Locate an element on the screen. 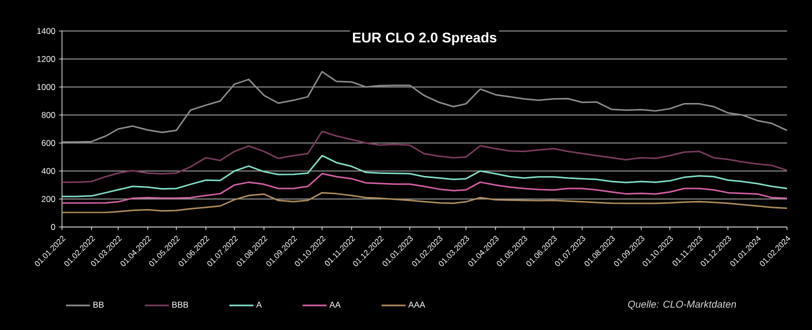 Image resolution: width=812 pixels, height=330 pixels. y-tick-label: 0 is located at coordinates (53, 227).